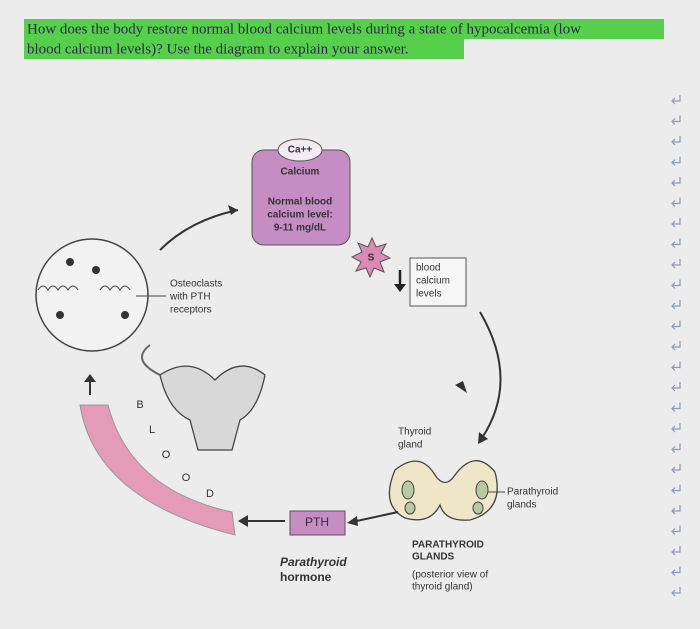  I want to click on paragraph-marks, so click(676, 346).